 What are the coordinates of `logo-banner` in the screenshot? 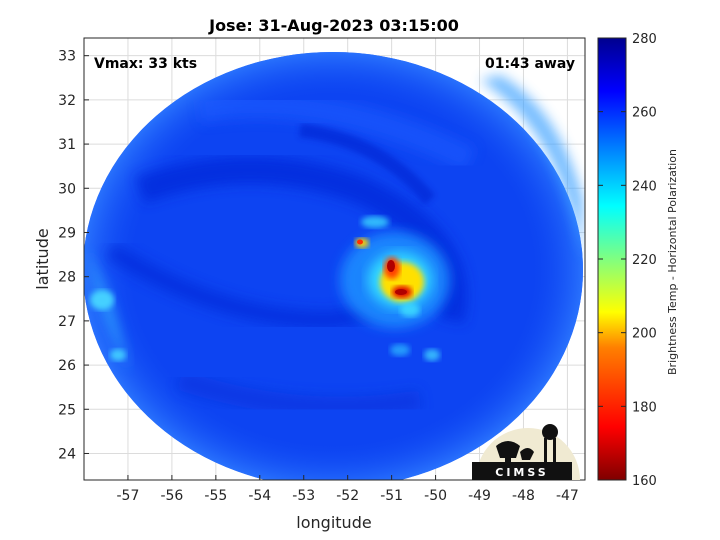 It's located at (522, 471).